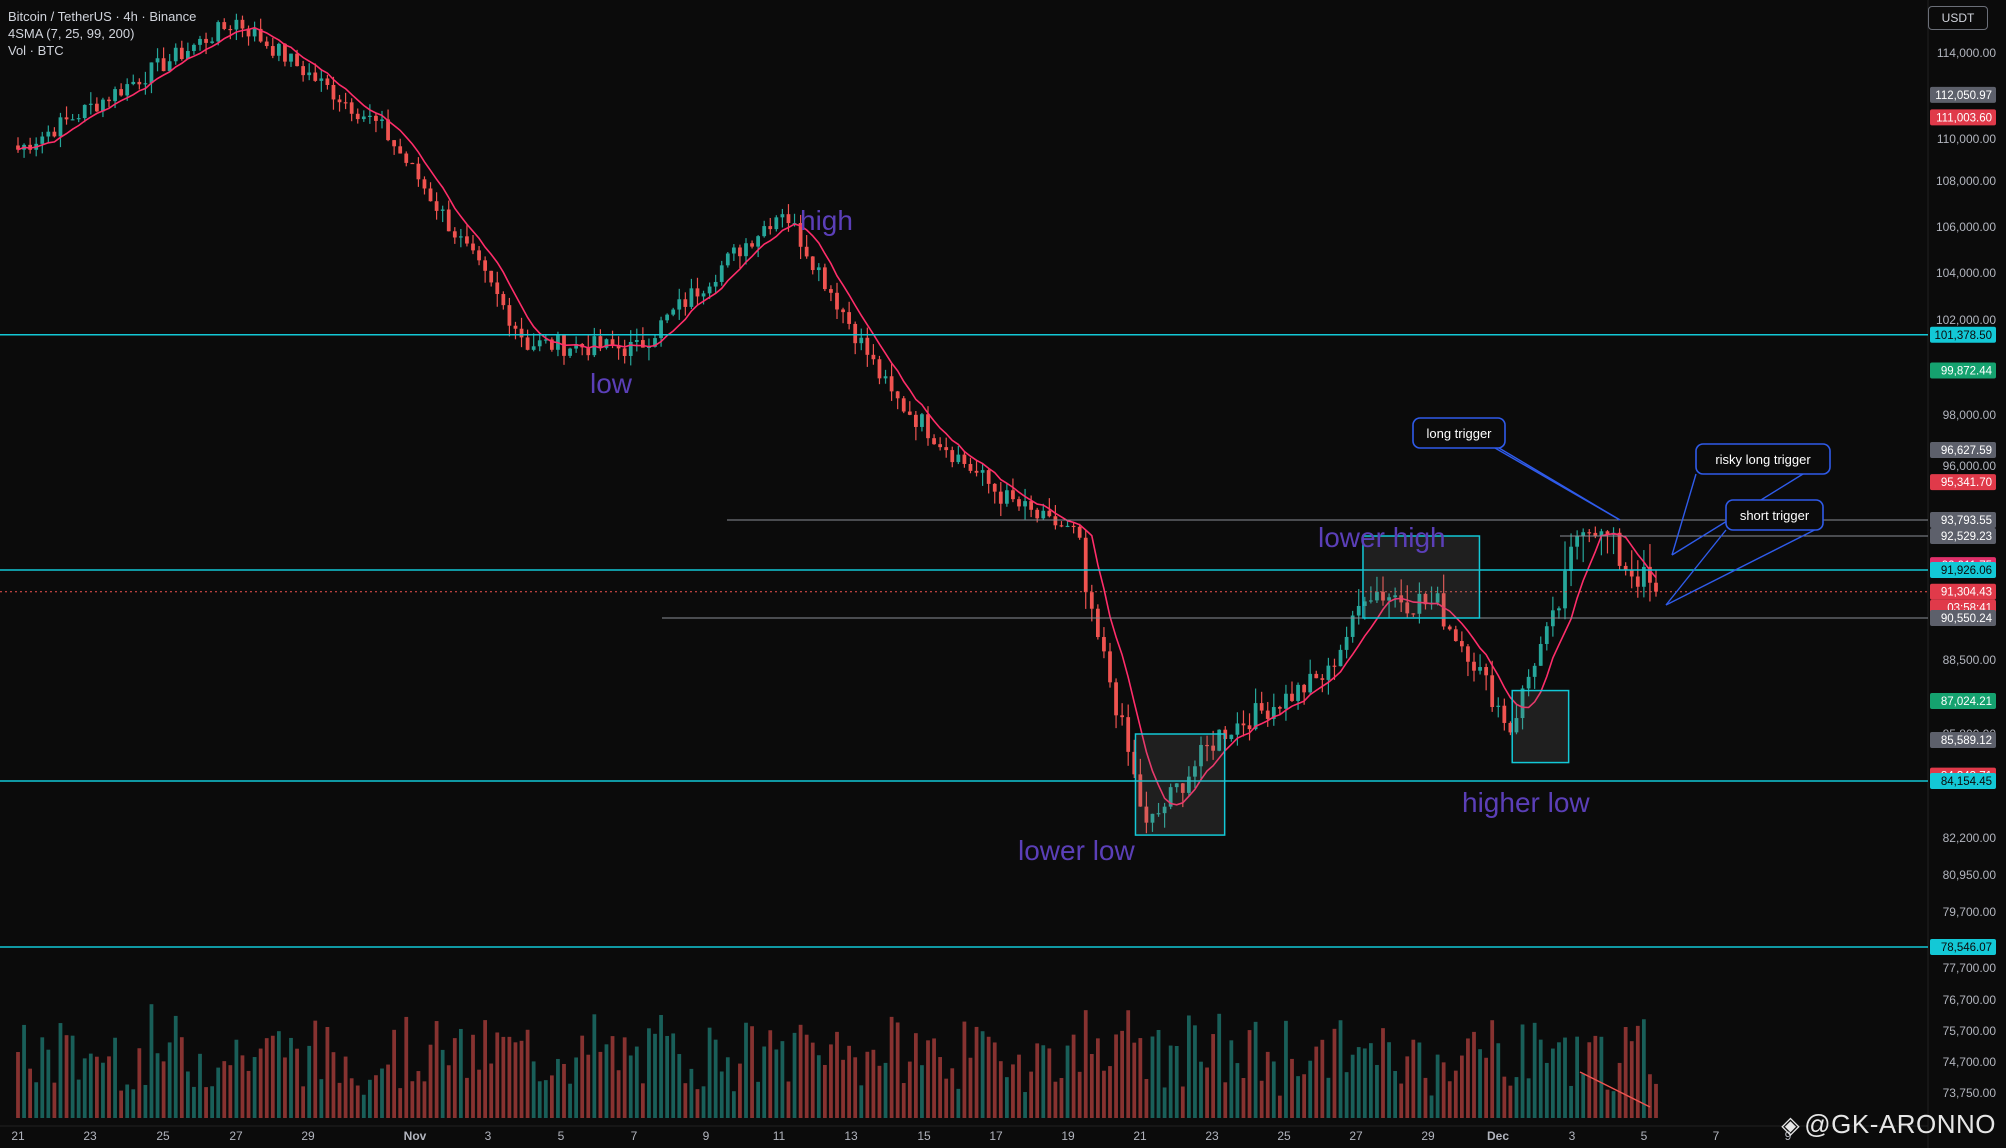 This screenshot has width=2006, height=1148. I want to click on price-badge: 78,546.07, so click(1963, 947).